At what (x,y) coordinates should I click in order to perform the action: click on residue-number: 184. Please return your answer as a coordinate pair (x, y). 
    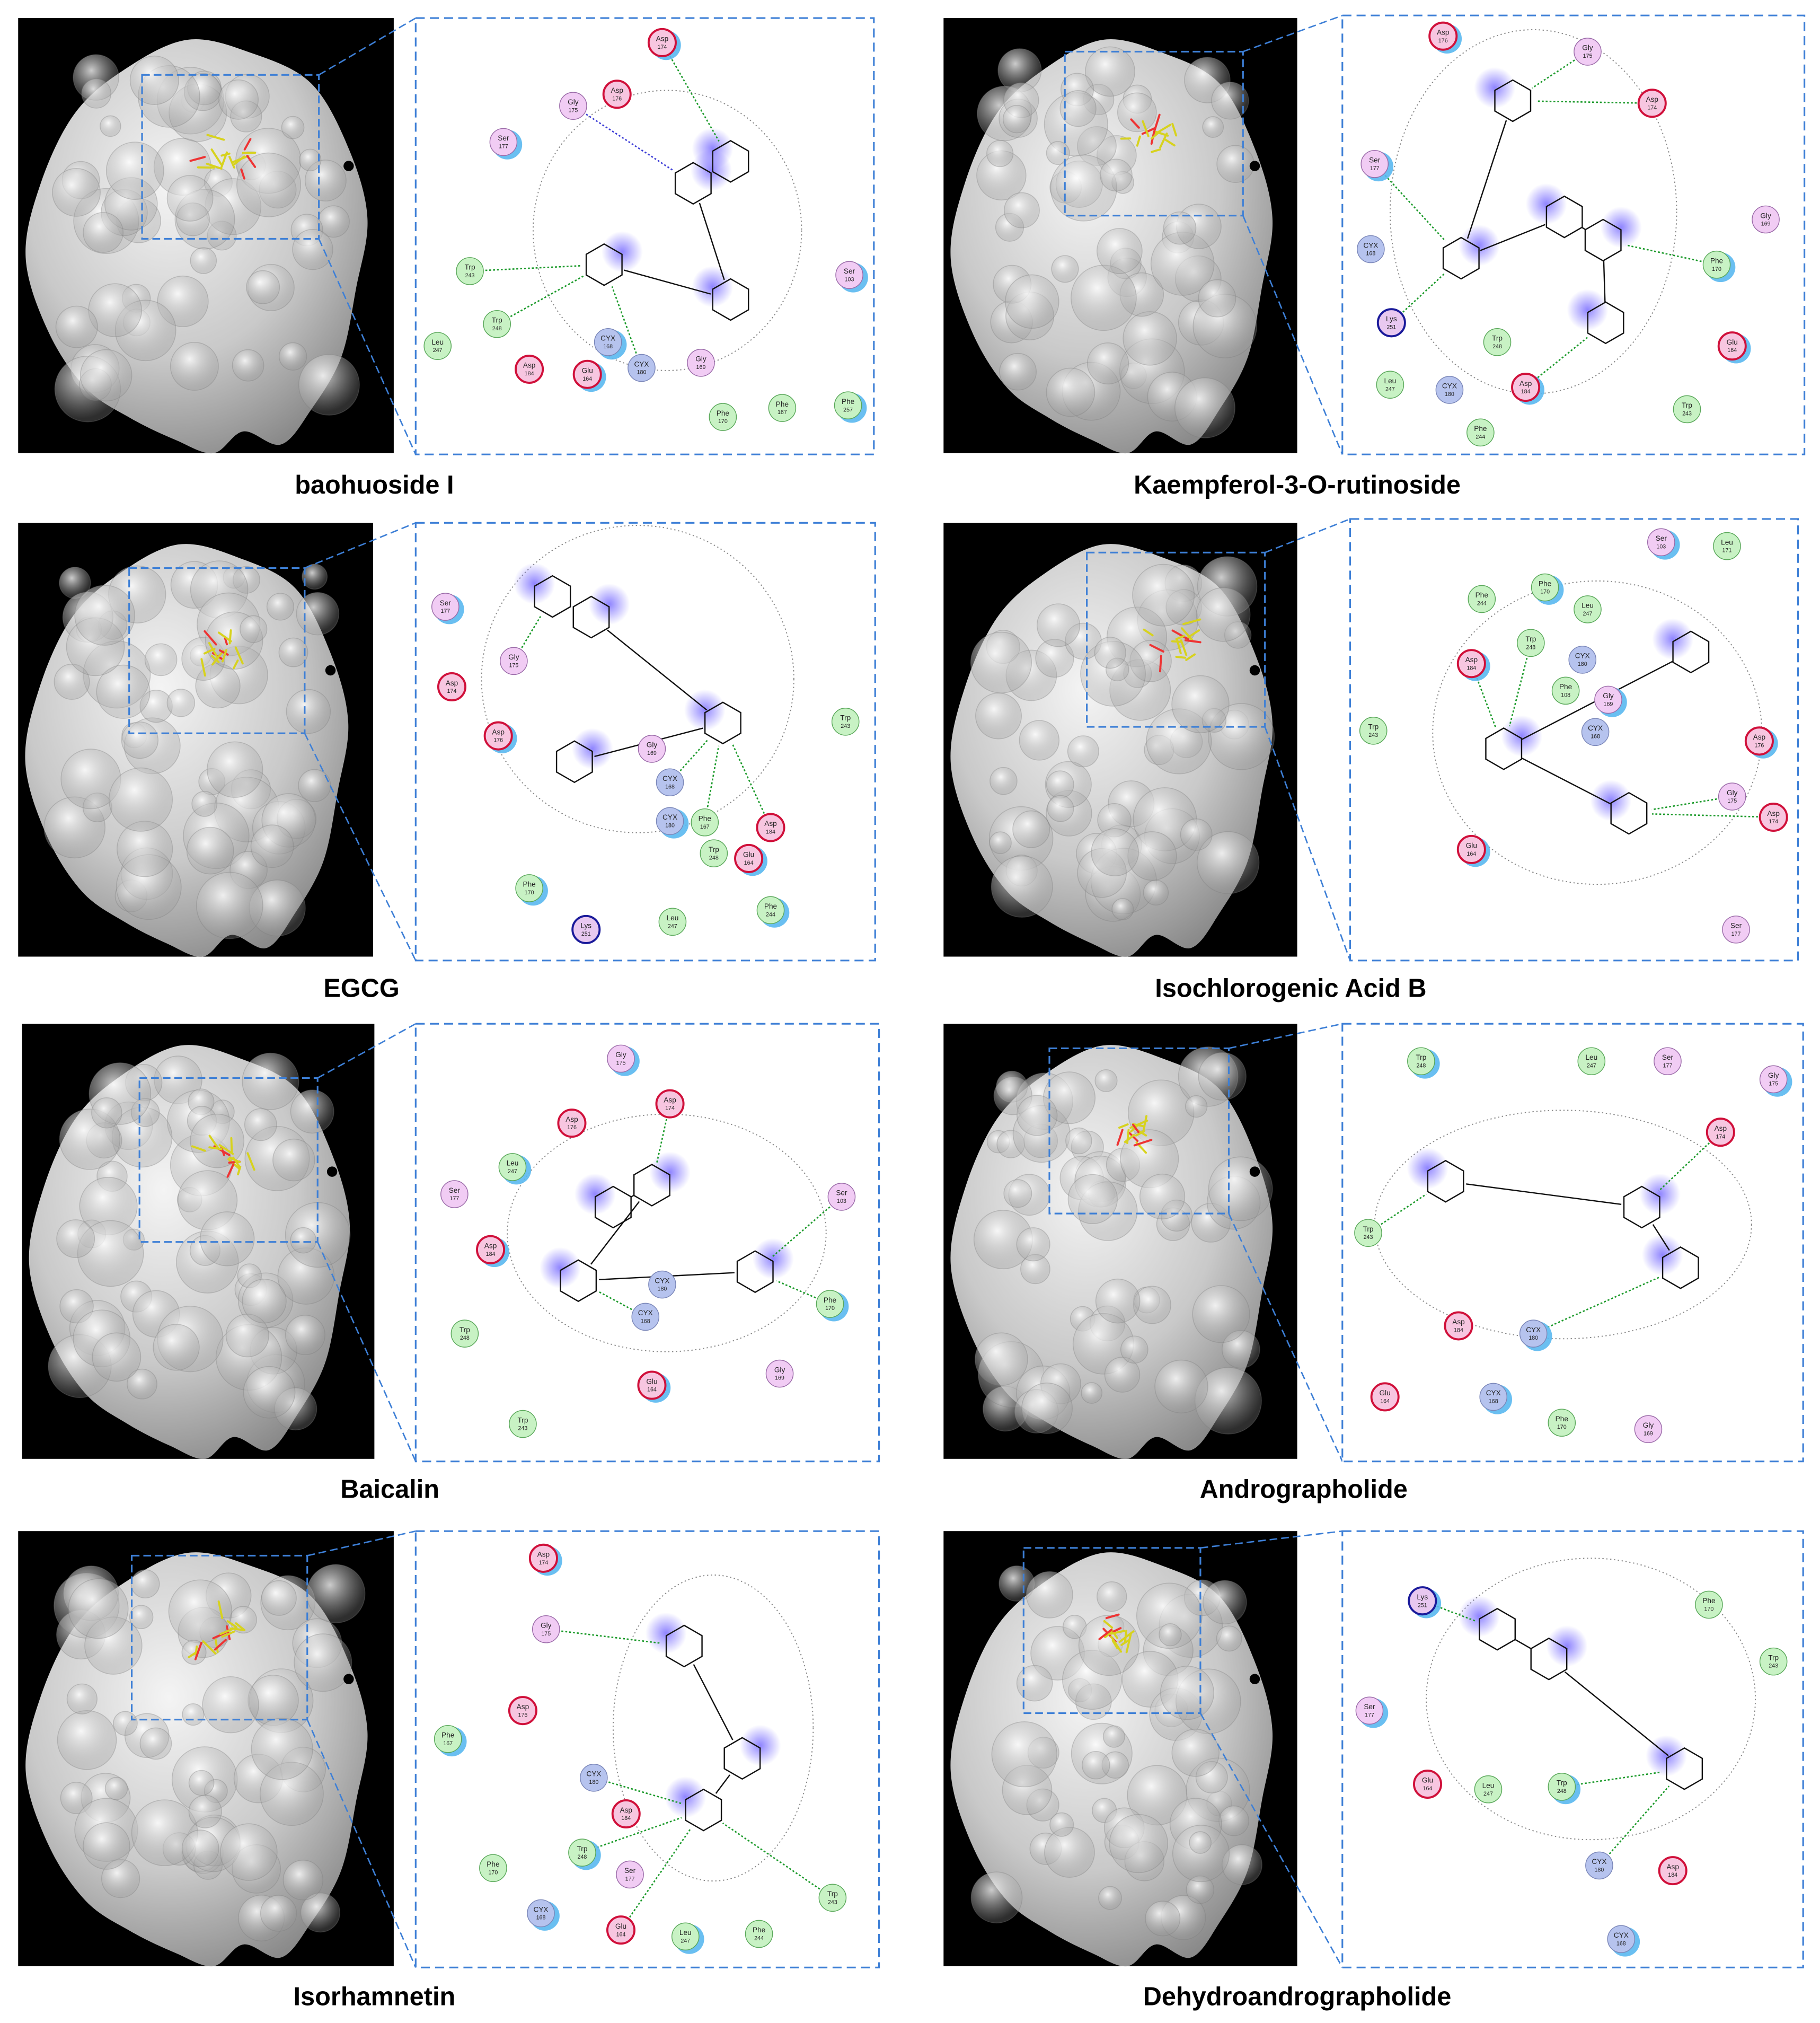
    Looking at the image, I should click on (1471, 668).